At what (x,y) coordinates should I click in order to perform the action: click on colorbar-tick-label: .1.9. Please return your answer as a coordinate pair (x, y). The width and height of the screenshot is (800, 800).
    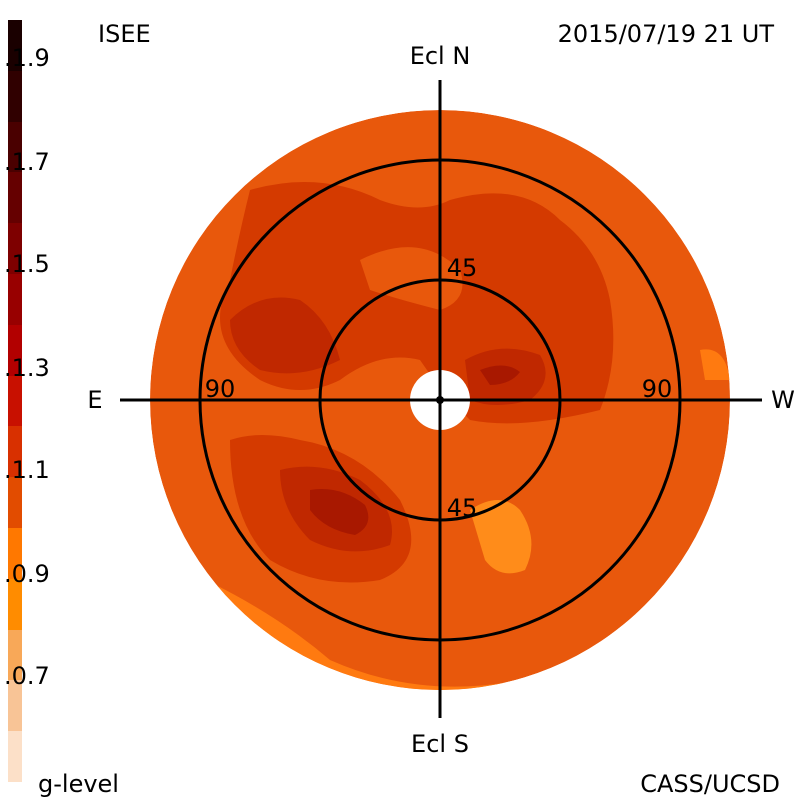
    Looking at the image, I should click on (27, 58).